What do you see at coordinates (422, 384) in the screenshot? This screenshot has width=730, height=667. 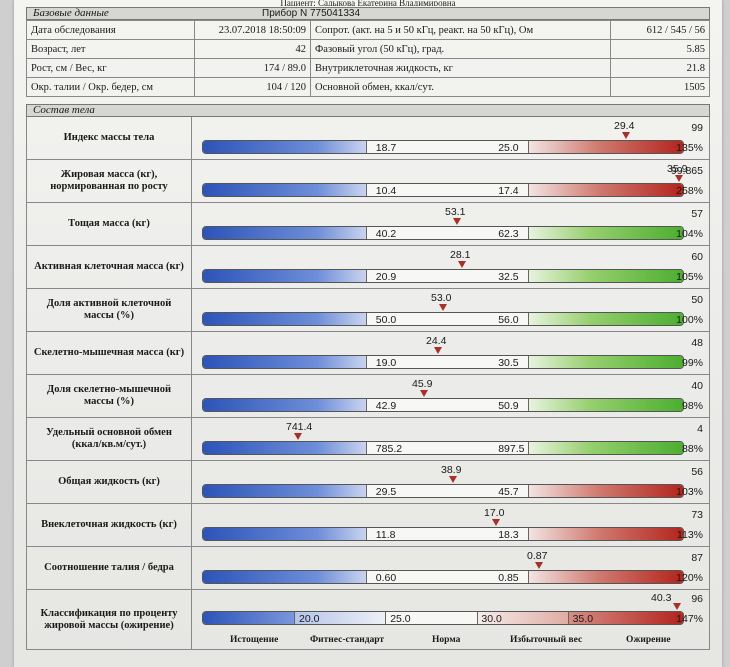 I see `metric-value: 45.9` at bounding box center [422, 384].